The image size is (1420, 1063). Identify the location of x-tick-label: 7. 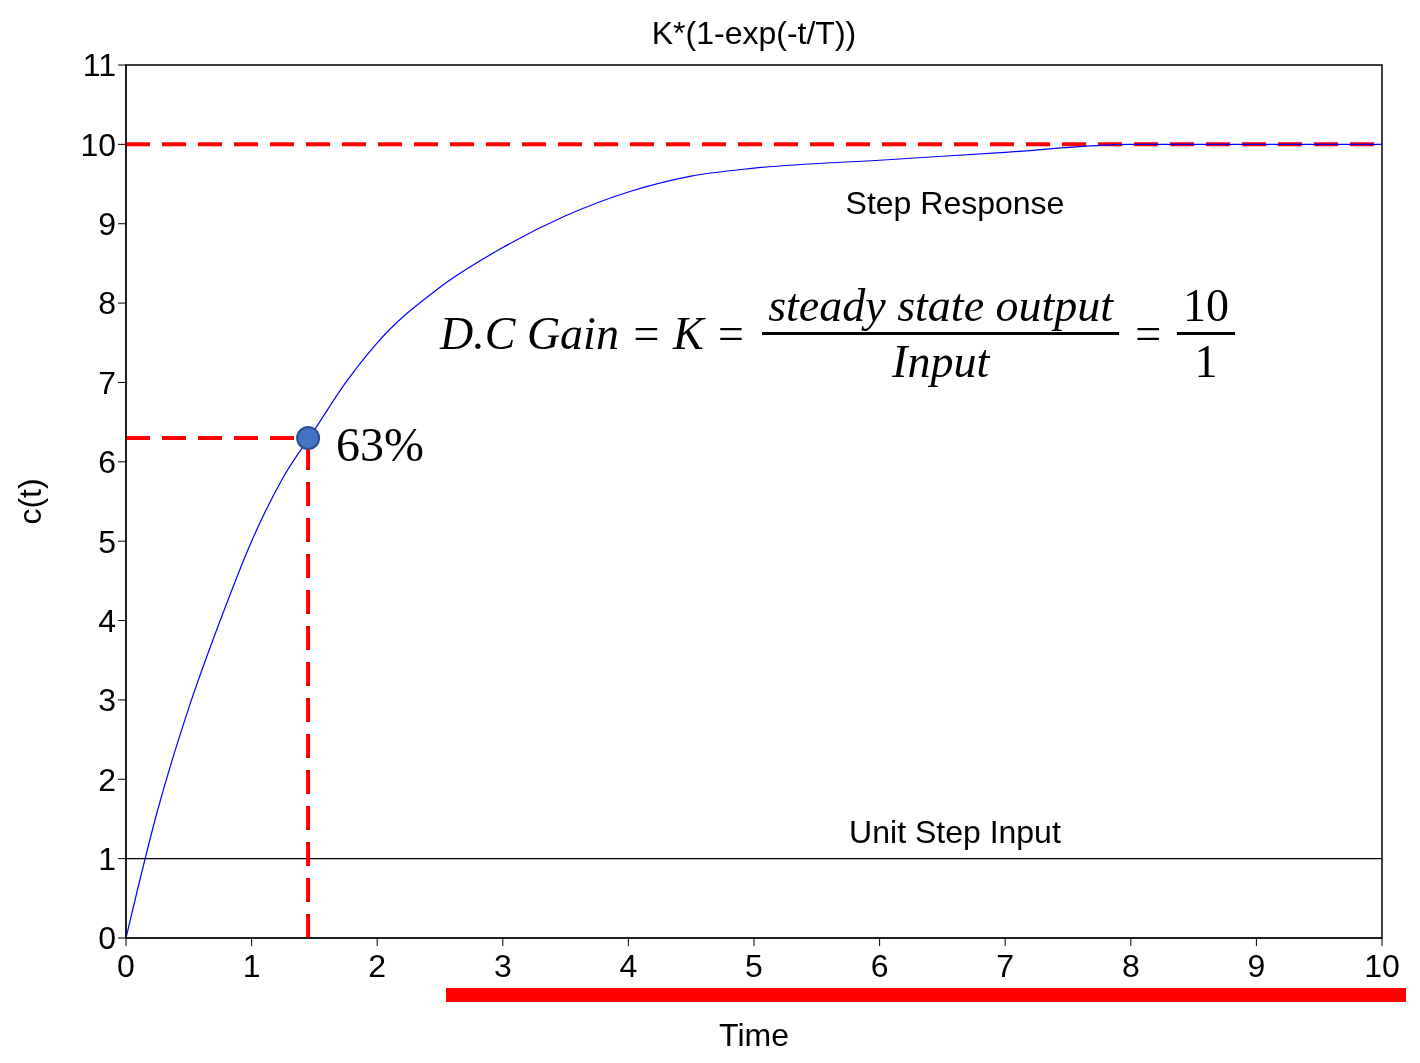
(1005, 965).